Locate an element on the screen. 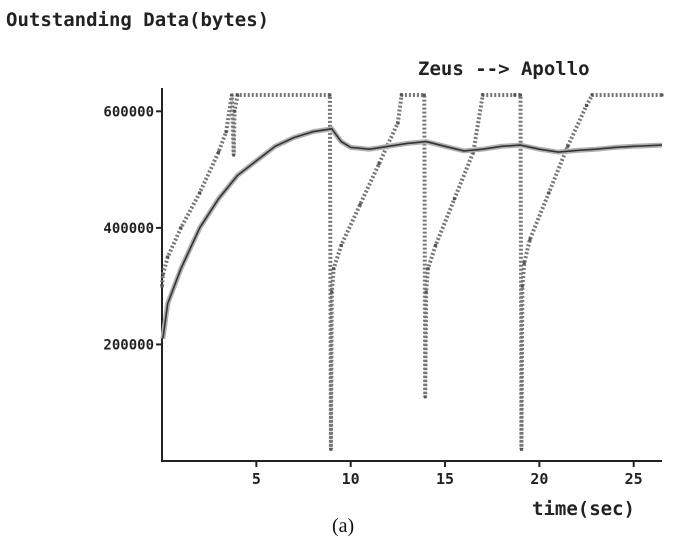  figure-caption: (a) is located at coordinates (343, 526).